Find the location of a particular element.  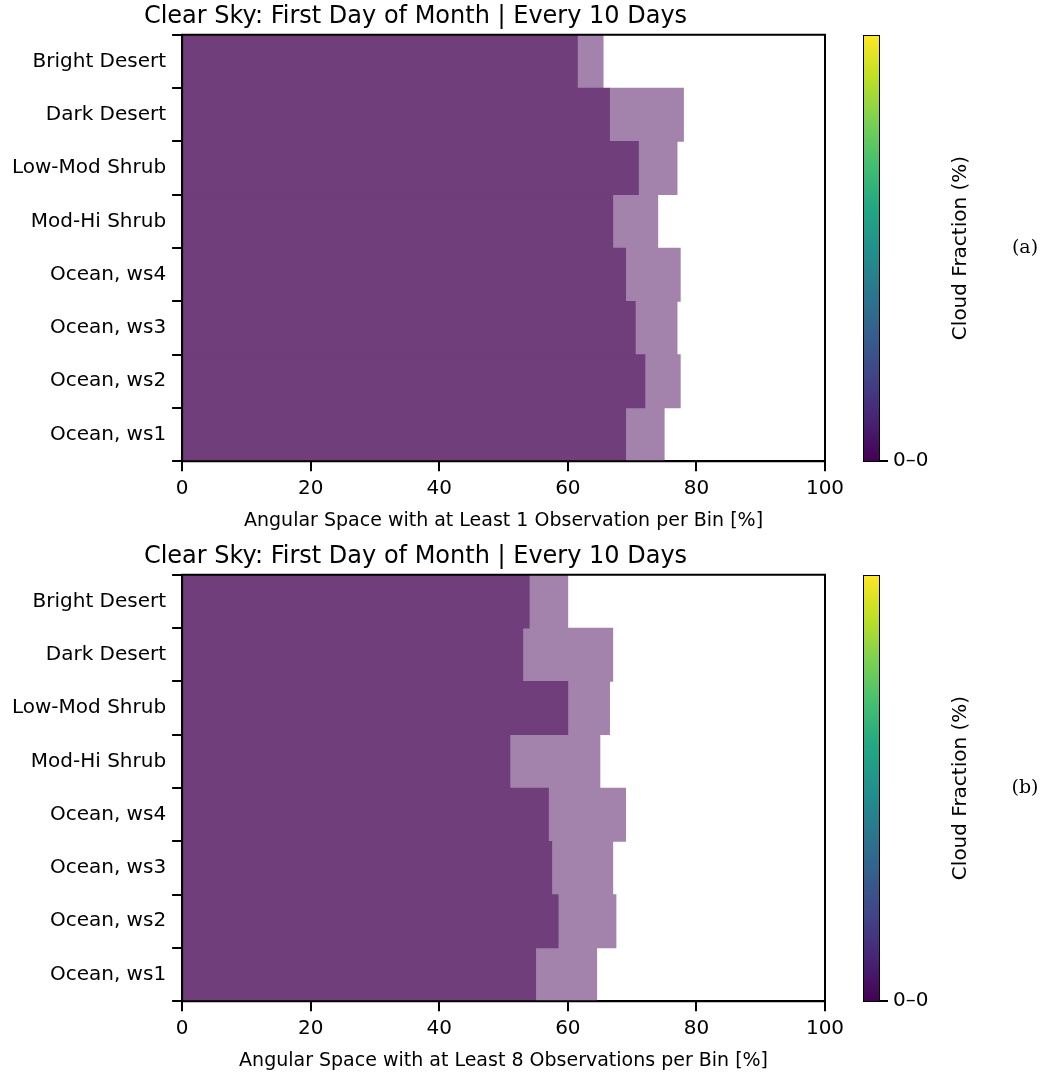

text: (b) is located at coordinates (1025, 785).